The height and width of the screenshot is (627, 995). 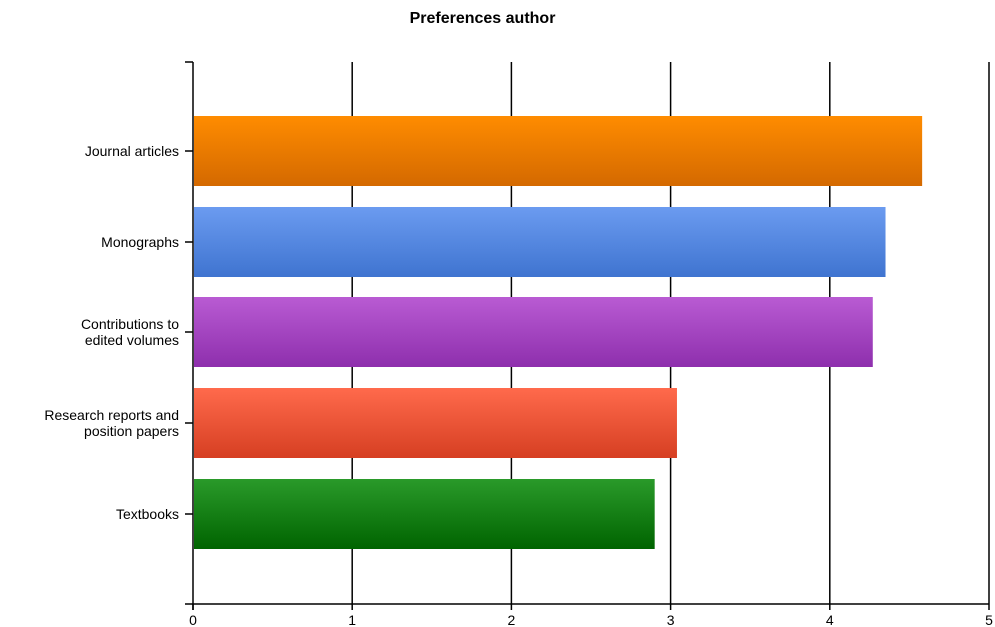 What do you see at coordinates (830, 619) in the screenshot?
I see `x-tick-label: 4` at bounding box center [830, 619].